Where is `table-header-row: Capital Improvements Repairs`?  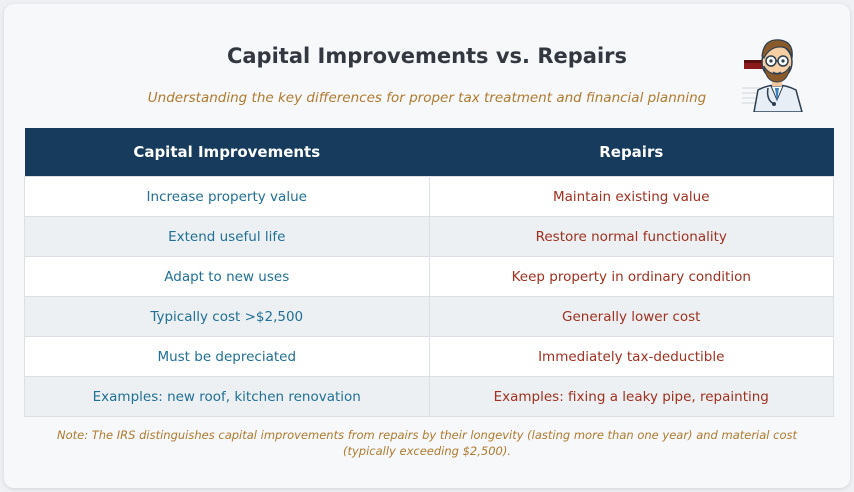 table-header-row: Capital Improvements Repairs is located at coordinates (429, 152).